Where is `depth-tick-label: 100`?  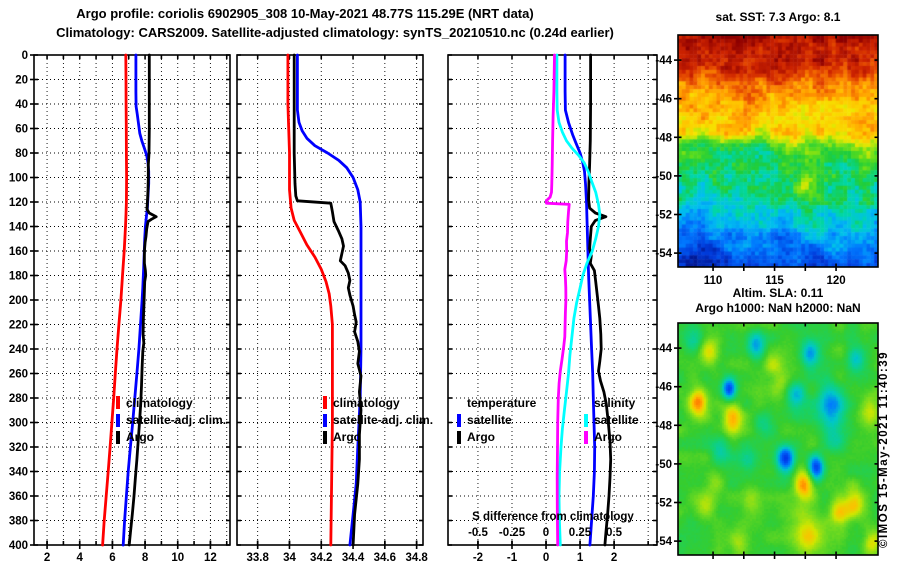 depth-tick-label: 100 is located at coordinates (18, 179).